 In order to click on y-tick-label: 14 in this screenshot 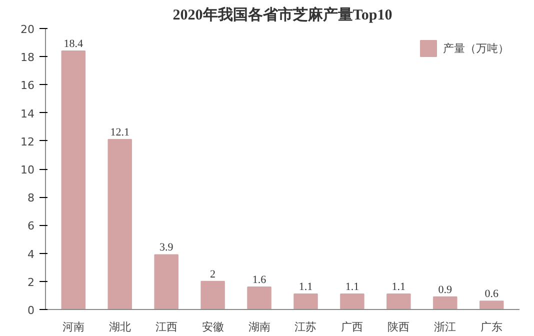, I will do `click(27, 113)`.